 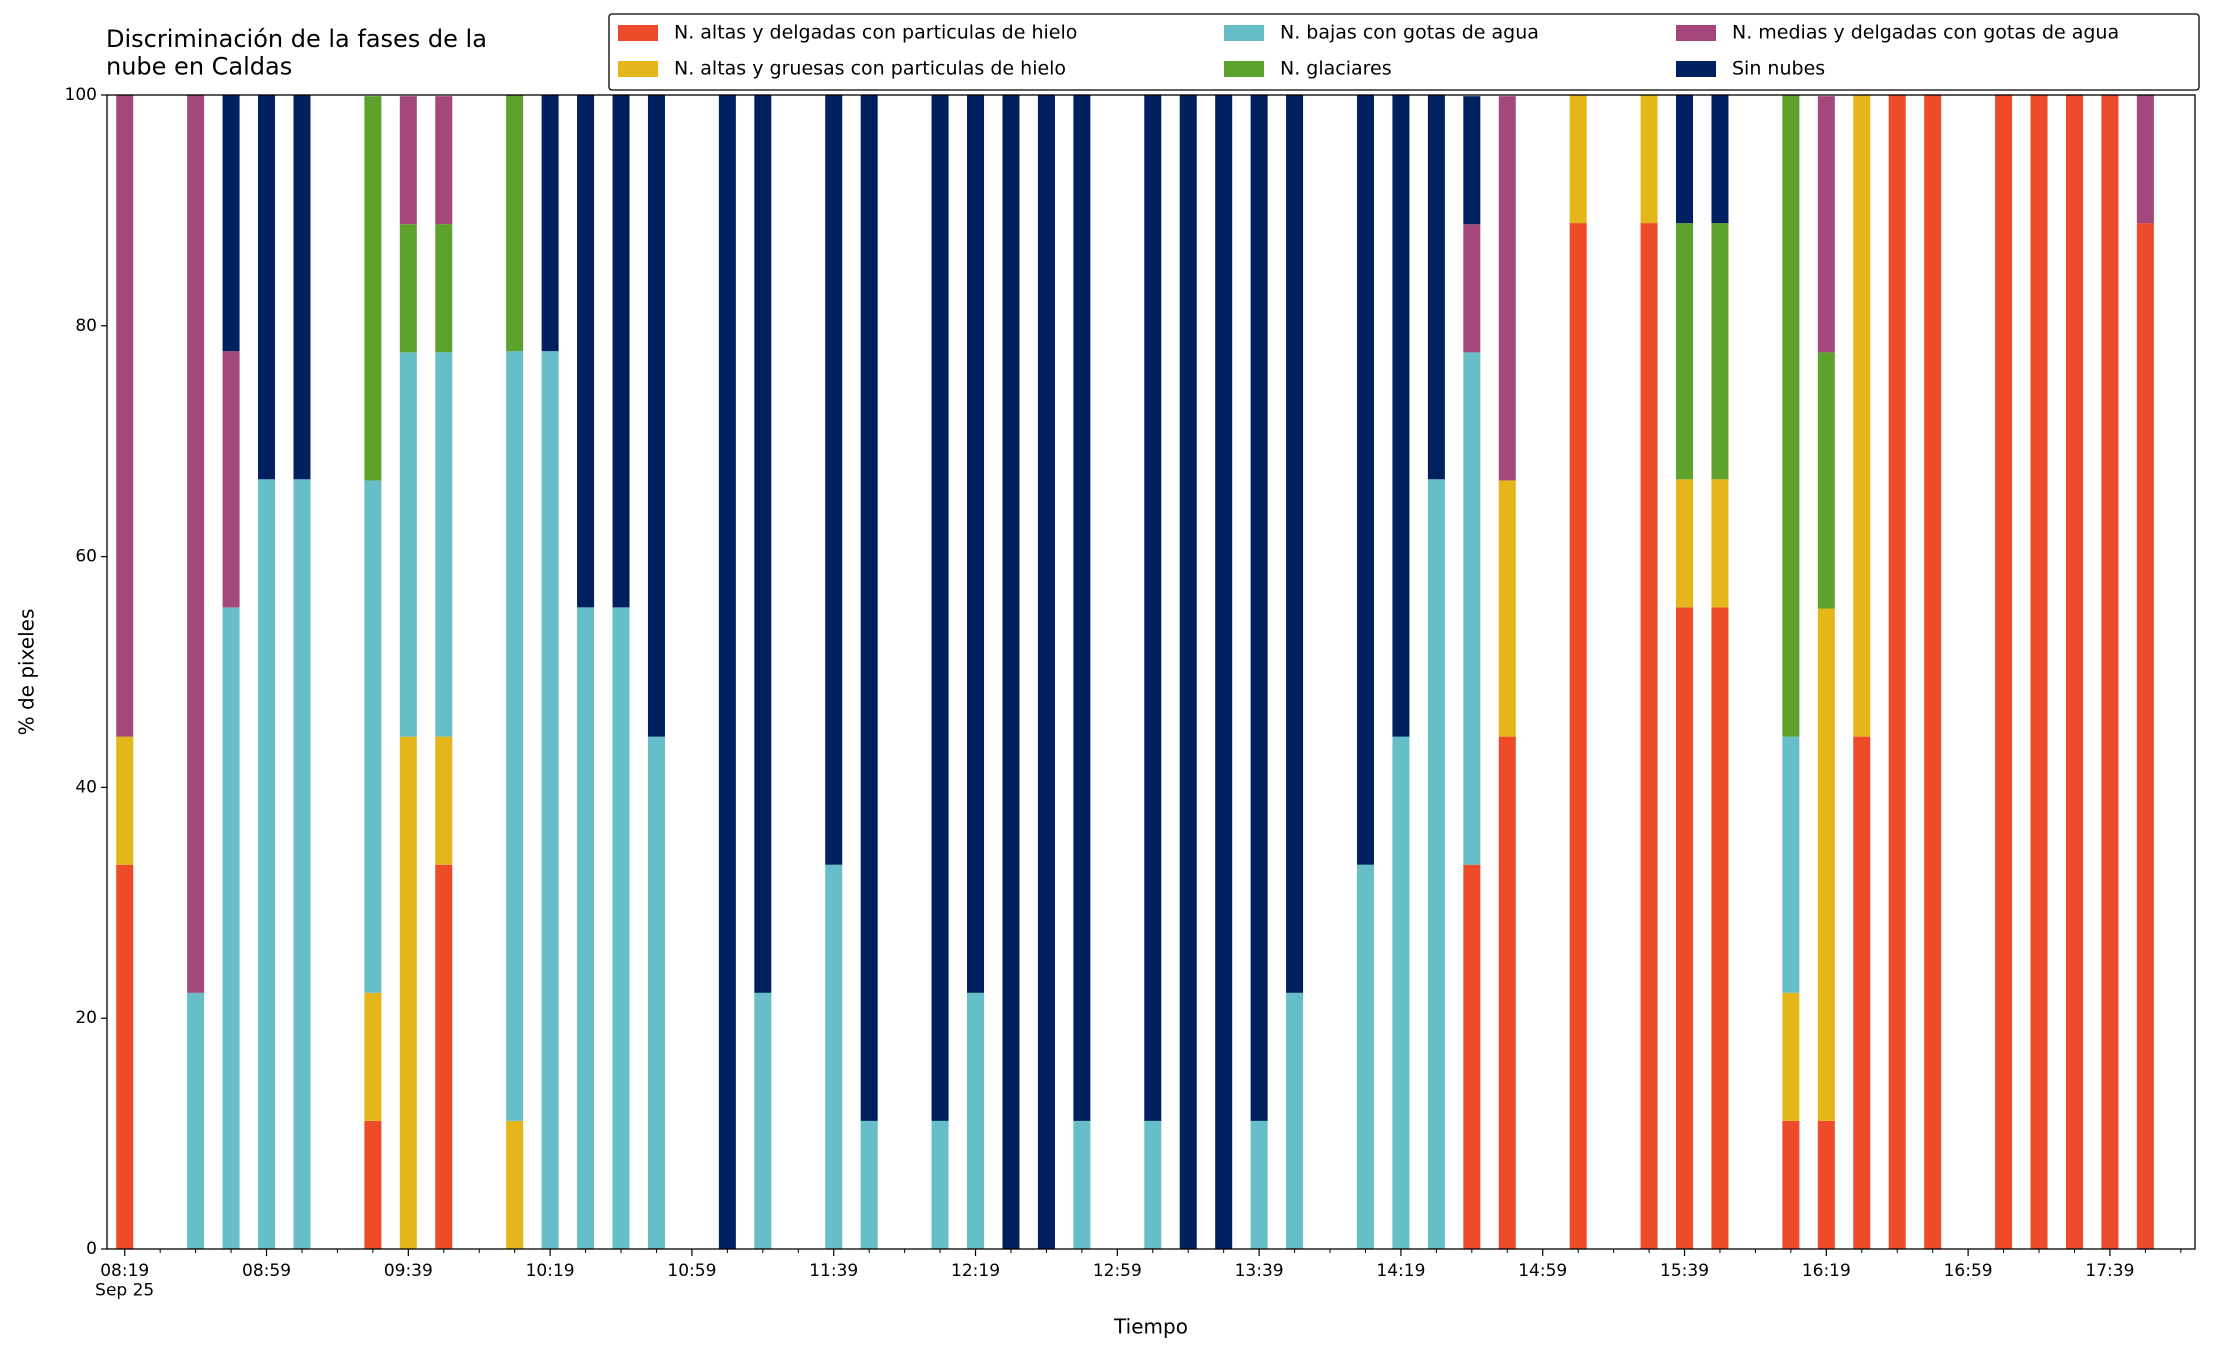 What do you see at coordinates (1968, 1271) in the screenshot?
I see `x-tick-label: 16:59` at bounding box center [1968, 1271].